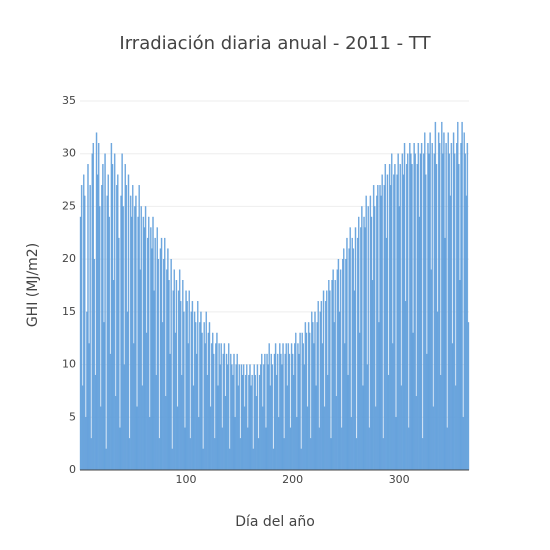 Image resolution: width=550 pixels, height=550 pixels. What do you see at coordinates (33, 285) in the screenshot?
I see `y-axis-label: GHI (MJ/m2)` at bounding box center [33, 285].